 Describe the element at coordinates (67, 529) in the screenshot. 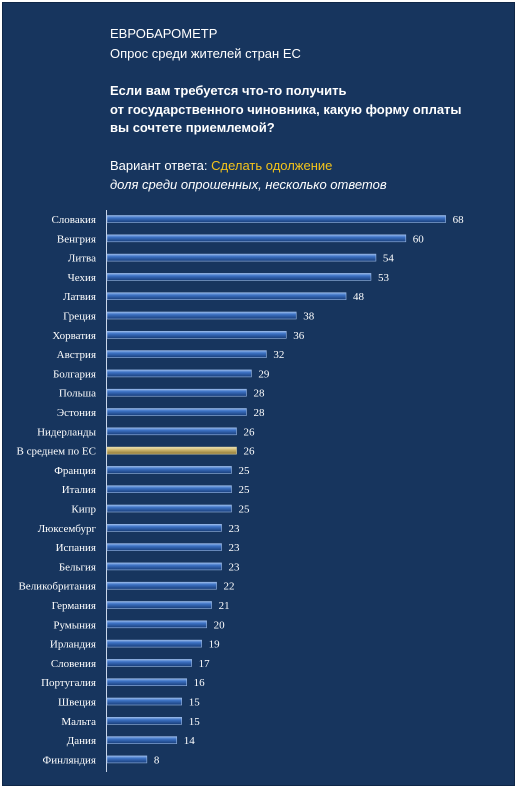

I see `category-label: Люксембург` at that location.